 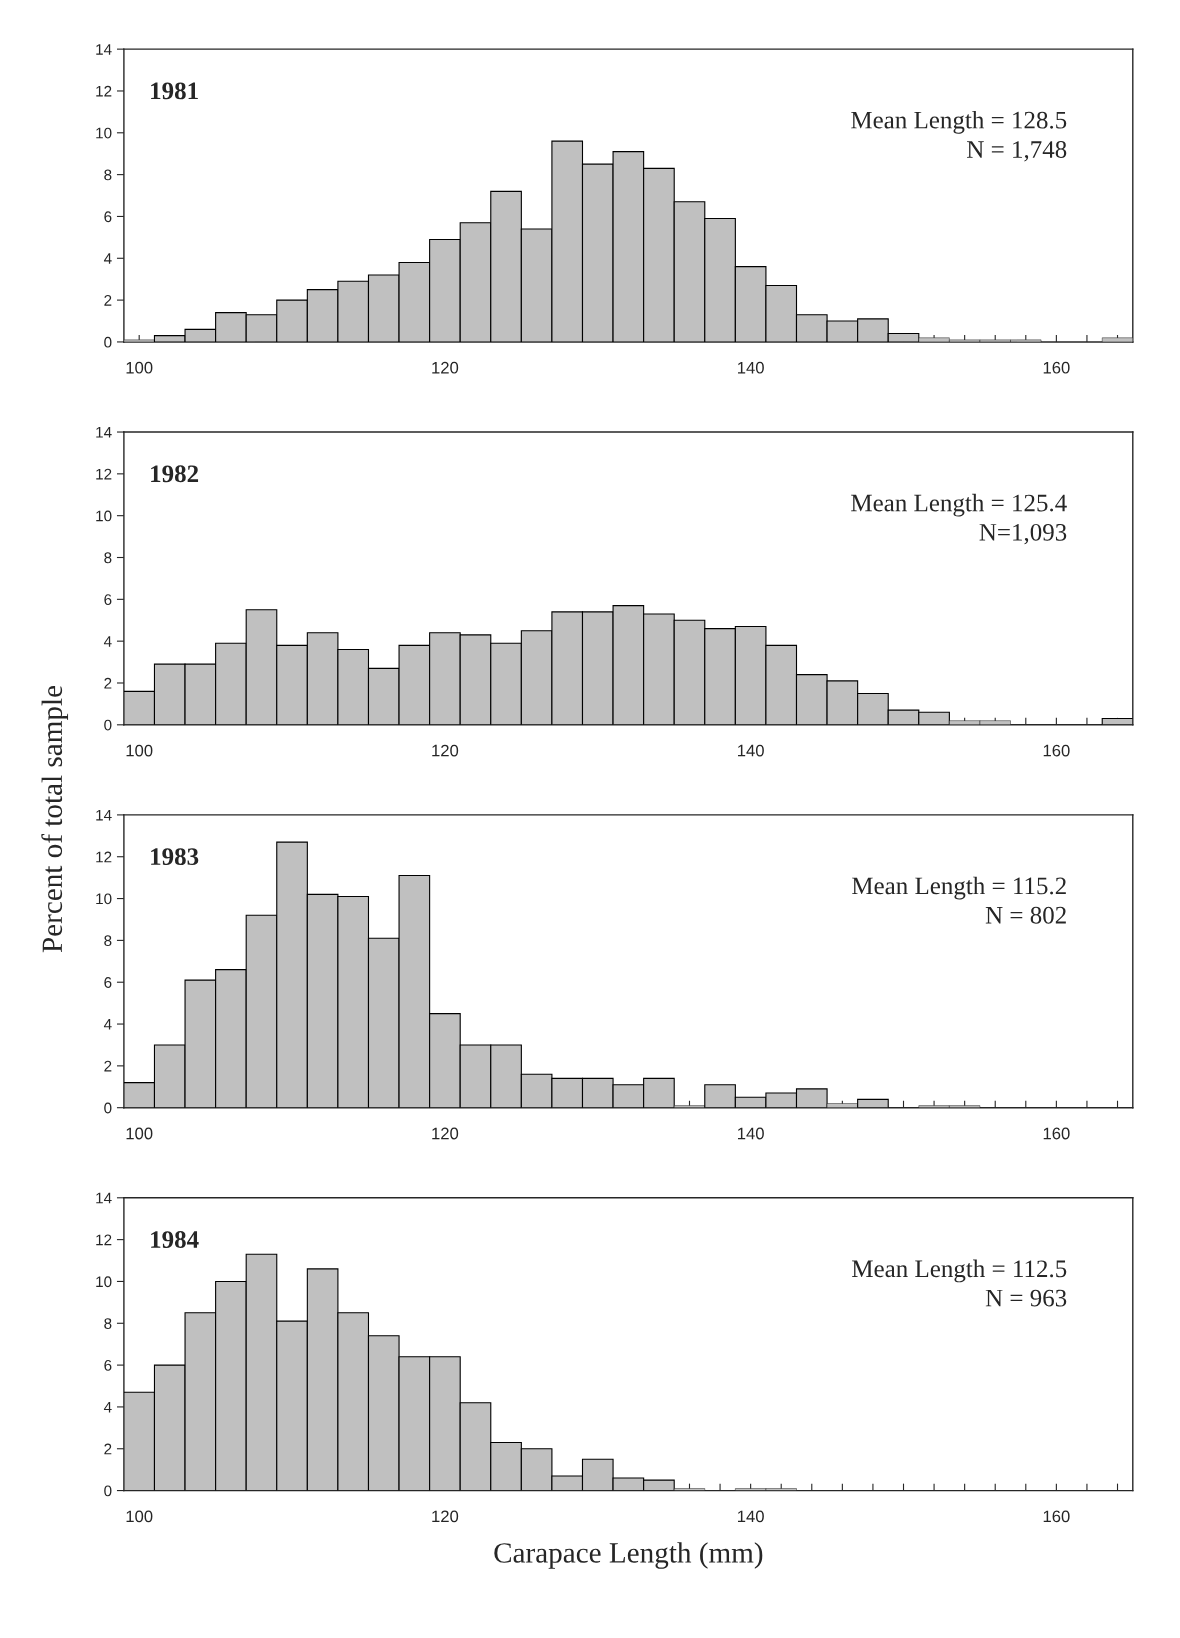 I want to click on text: 1981, so click(x=174, y=91).